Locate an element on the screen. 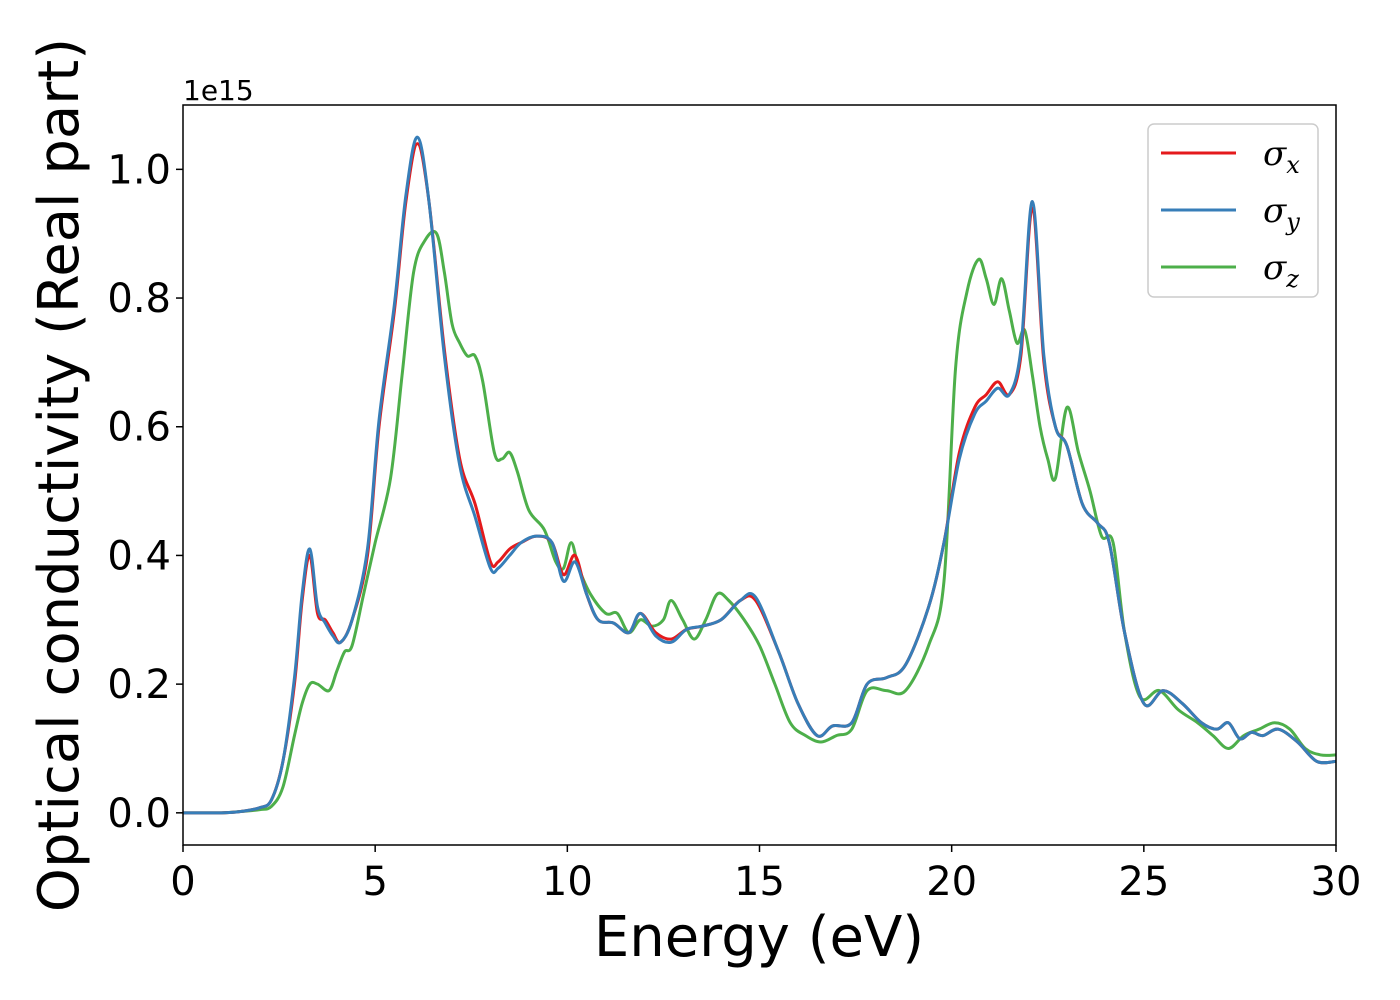 Image resolution: width=1400 pixels, height=1000 pixels. y-tick-label: 0.0 is located at coordinates (139, 814).